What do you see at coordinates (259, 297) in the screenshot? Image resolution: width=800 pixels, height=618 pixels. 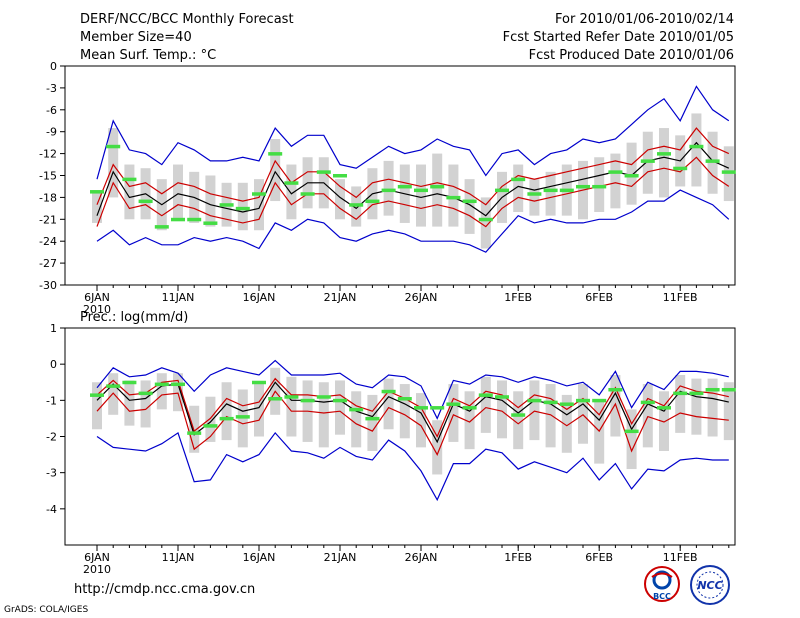 I see `temp-x-tick-label: 16JAN` at bounding box center [259, 297].